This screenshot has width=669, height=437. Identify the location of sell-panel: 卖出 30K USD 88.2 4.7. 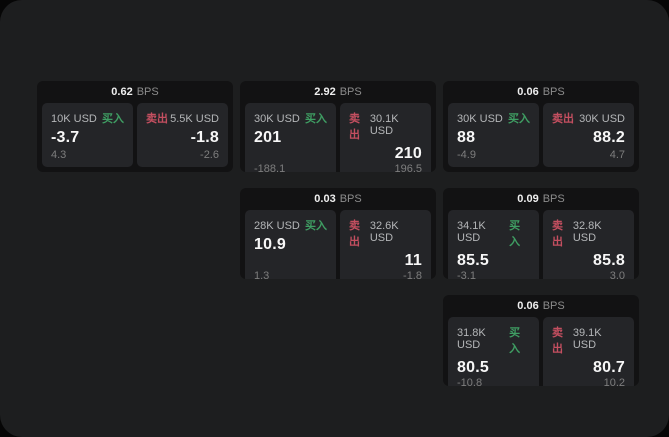
(588, 135).